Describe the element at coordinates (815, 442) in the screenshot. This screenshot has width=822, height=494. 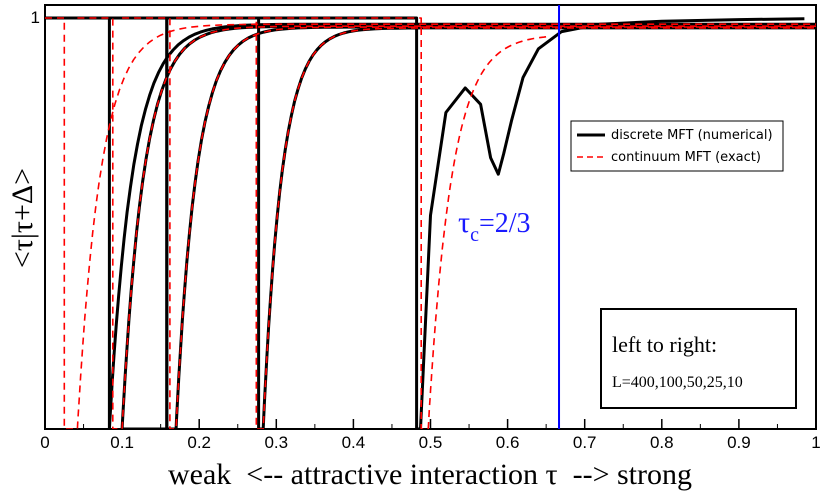
I see `x-tick-label: 1` at that location.